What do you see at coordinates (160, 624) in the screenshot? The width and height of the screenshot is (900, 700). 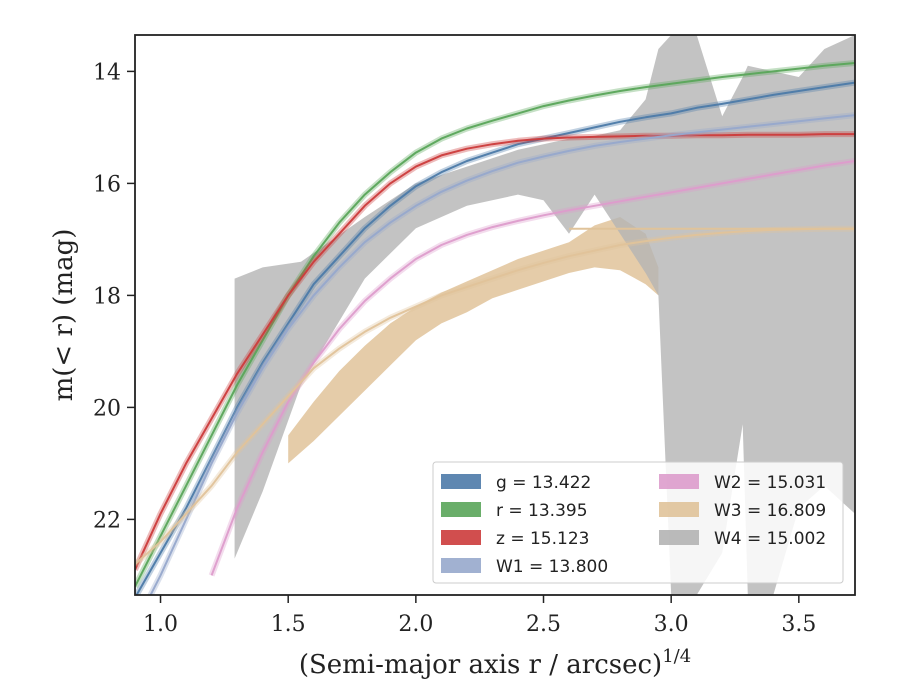 I see `x-tick-label: 1.0` at bounding box center [160, 624].